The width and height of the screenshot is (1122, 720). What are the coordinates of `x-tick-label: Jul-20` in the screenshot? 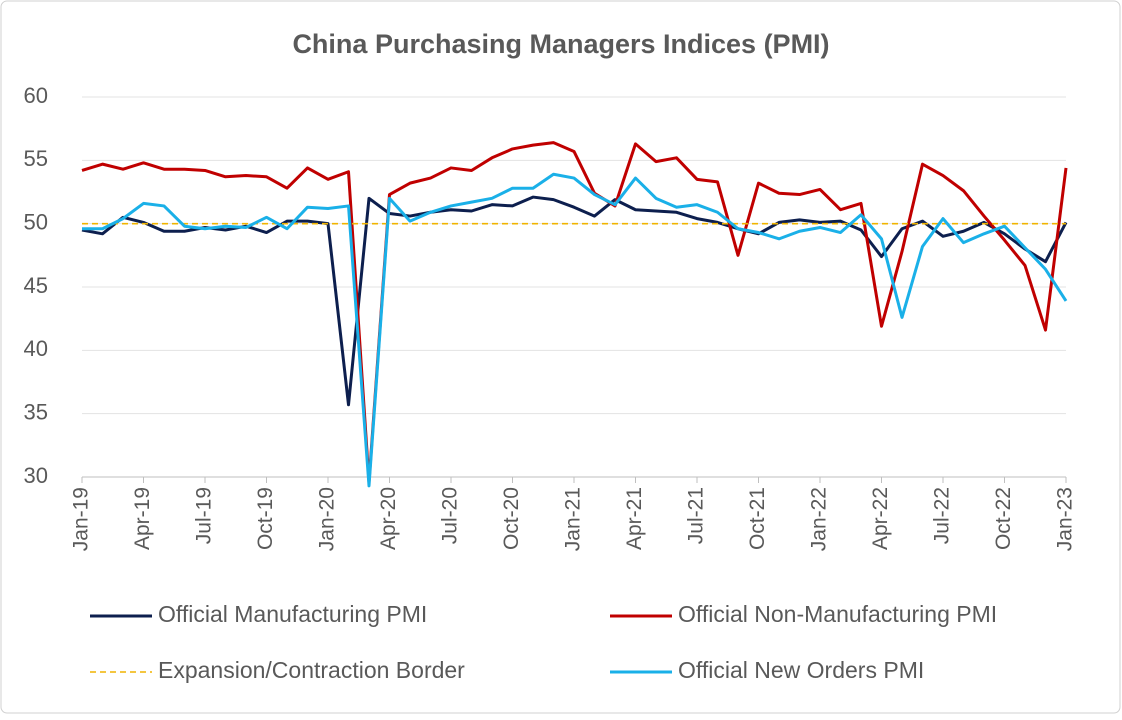 It's located at (450, 515).